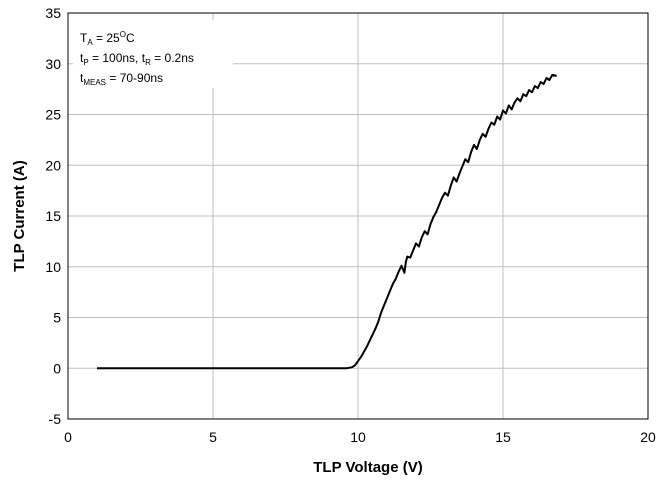  I want to click on y-tick-label: 25, so click(53, 115).